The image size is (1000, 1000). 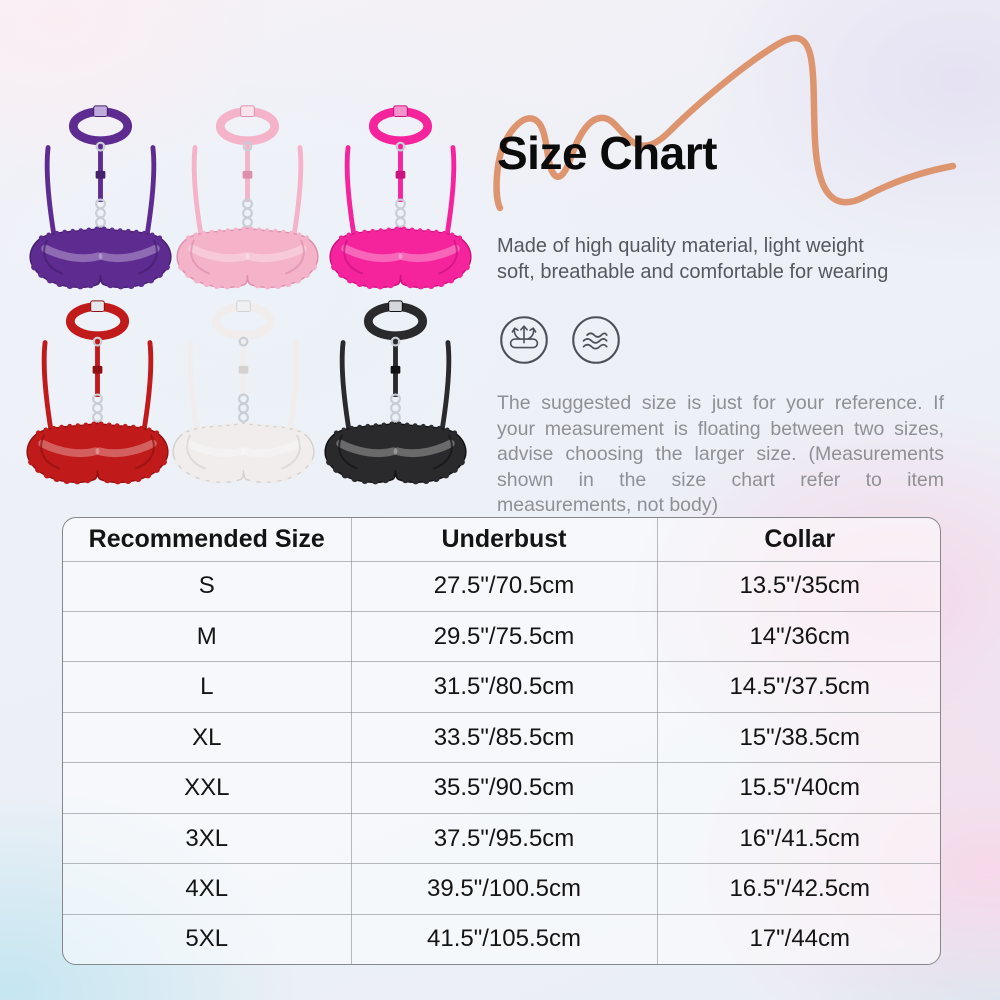 I want to click on page-title: Size Chart, so click(x=607, y=153).